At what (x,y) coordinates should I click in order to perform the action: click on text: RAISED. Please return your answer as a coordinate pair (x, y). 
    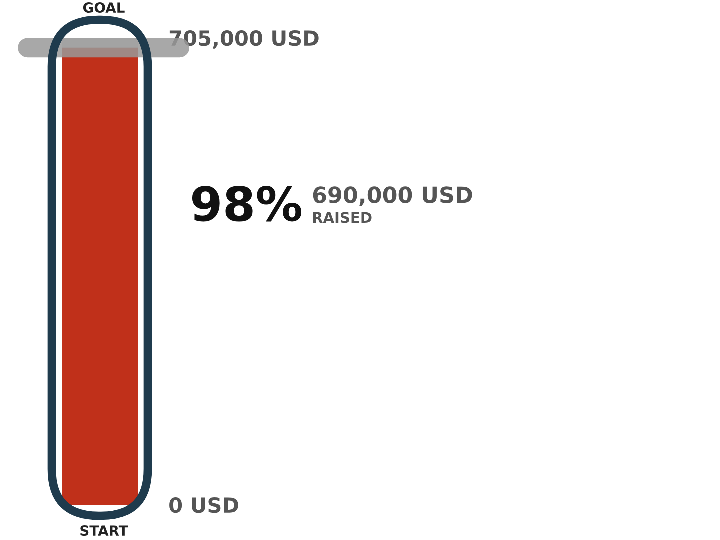
    Looking at the image, I should click on (342, 218).